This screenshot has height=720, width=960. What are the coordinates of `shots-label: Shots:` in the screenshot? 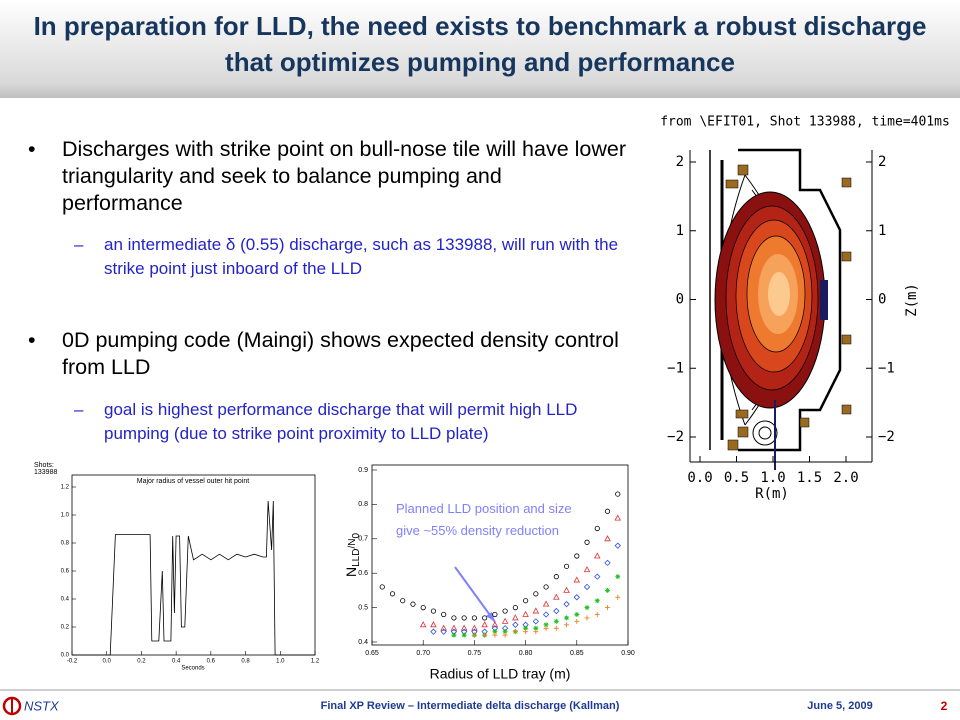 It's located at (44, 465).